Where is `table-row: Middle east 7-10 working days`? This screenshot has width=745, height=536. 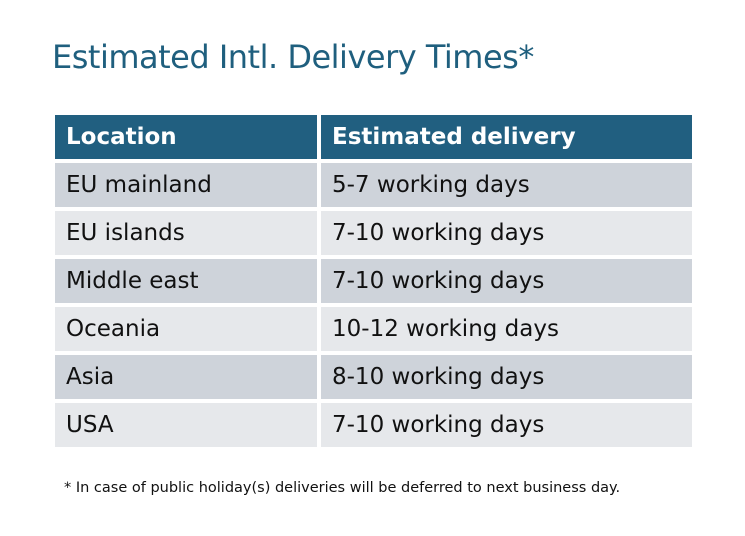 table-row: Middle east 7-10 working days is located at coordinates (373, 281).